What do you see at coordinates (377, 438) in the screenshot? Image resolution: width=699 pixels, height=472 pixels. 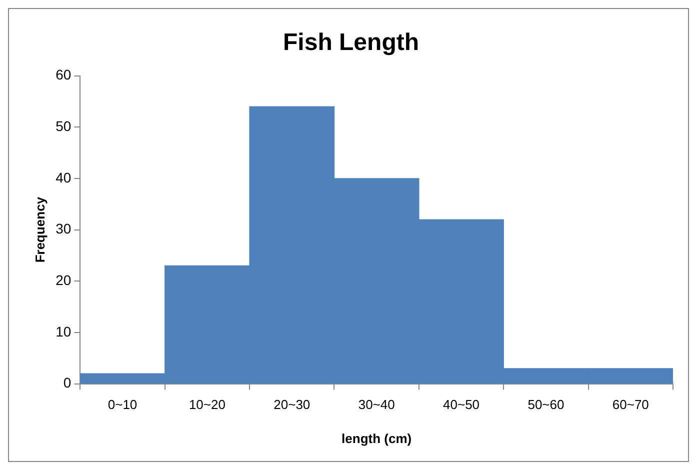 I see `x-axis-title: length (cm)` at bounding box center [377, 438].